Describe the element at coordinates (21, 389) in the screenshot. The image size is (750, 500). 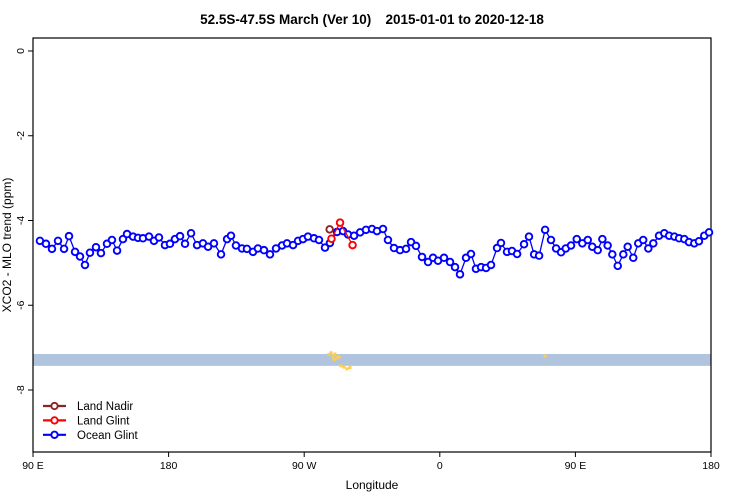
I see `y-tick-label: -8` at that location.